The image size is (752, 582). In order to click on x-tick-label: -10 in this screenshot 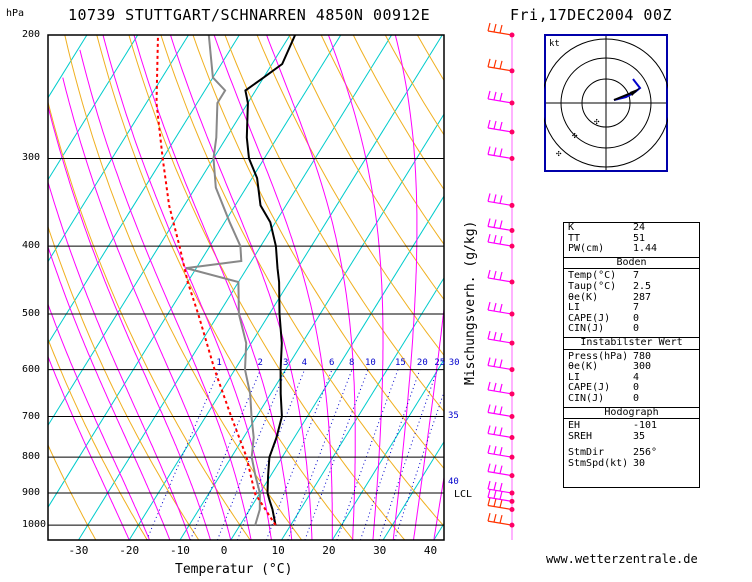, I will do `click(180, 550)`.